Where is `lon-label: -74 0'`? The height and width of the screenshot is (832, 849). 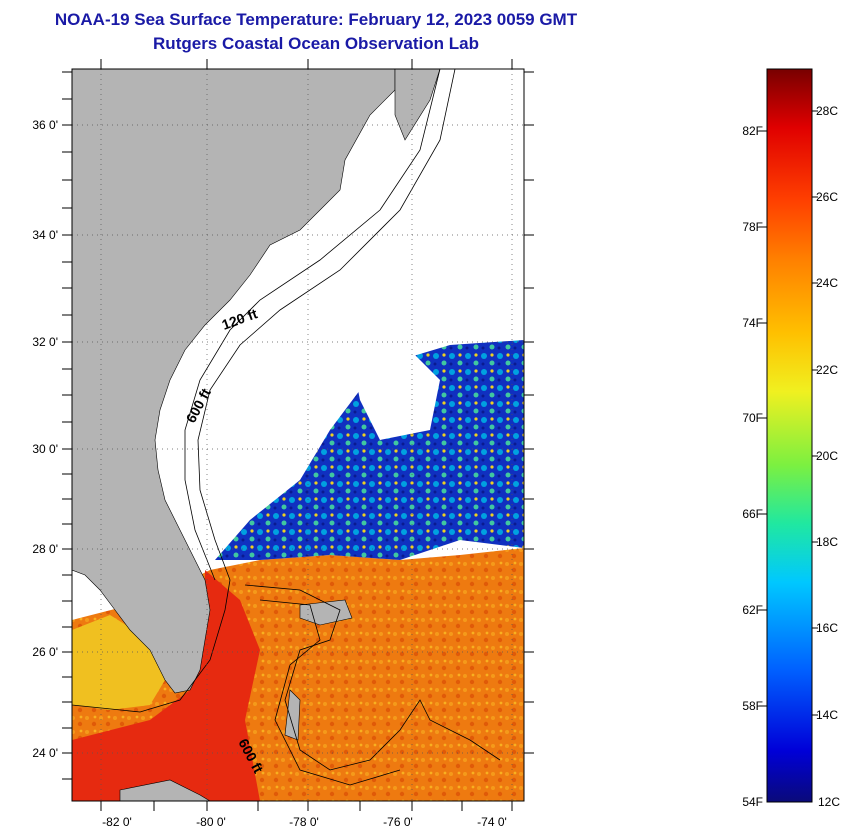
lon-label: -74 0' is located at coordinates (492, 822).